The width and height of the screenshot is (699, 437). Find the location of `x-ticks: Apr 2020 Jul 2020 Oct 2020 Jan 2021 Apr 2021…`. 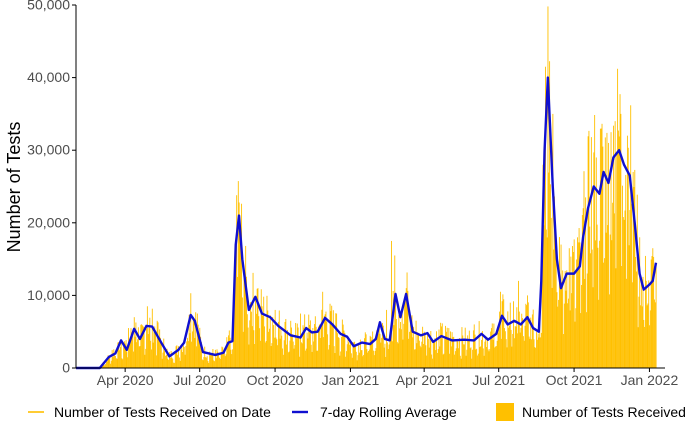

x-ticks: Apr 2020 Jul 2020 Oct 2020 Jan 2021 Apr 2021… is located at coordinates (387, 378).